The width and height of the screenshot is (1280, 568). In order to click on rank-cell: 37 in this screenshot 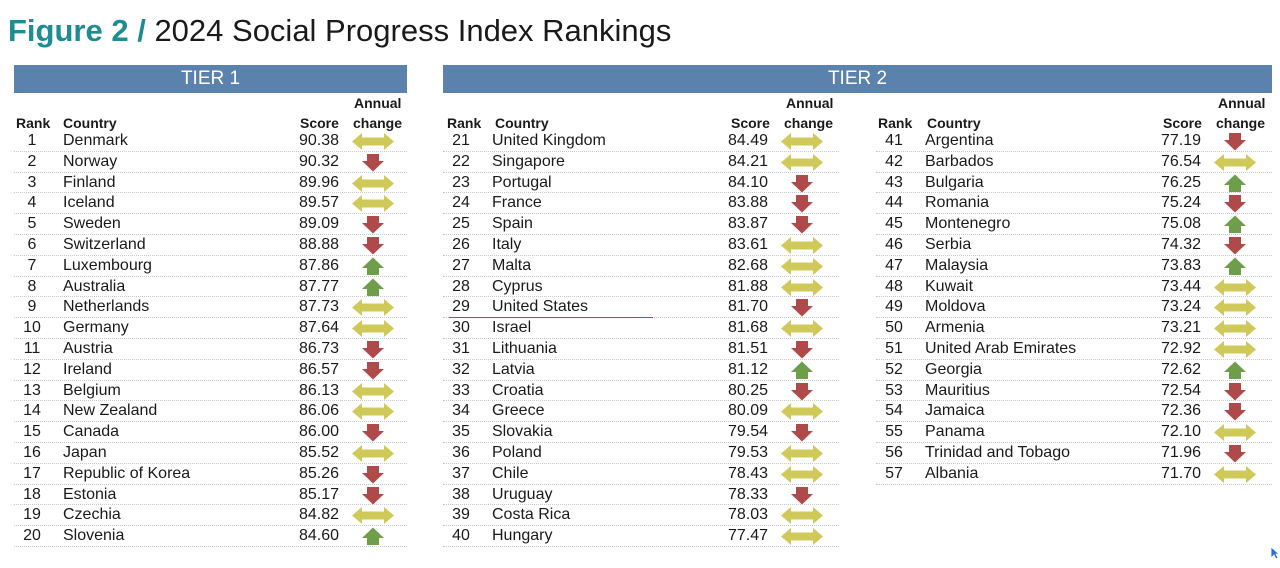, I will do `click(461, 473)`.